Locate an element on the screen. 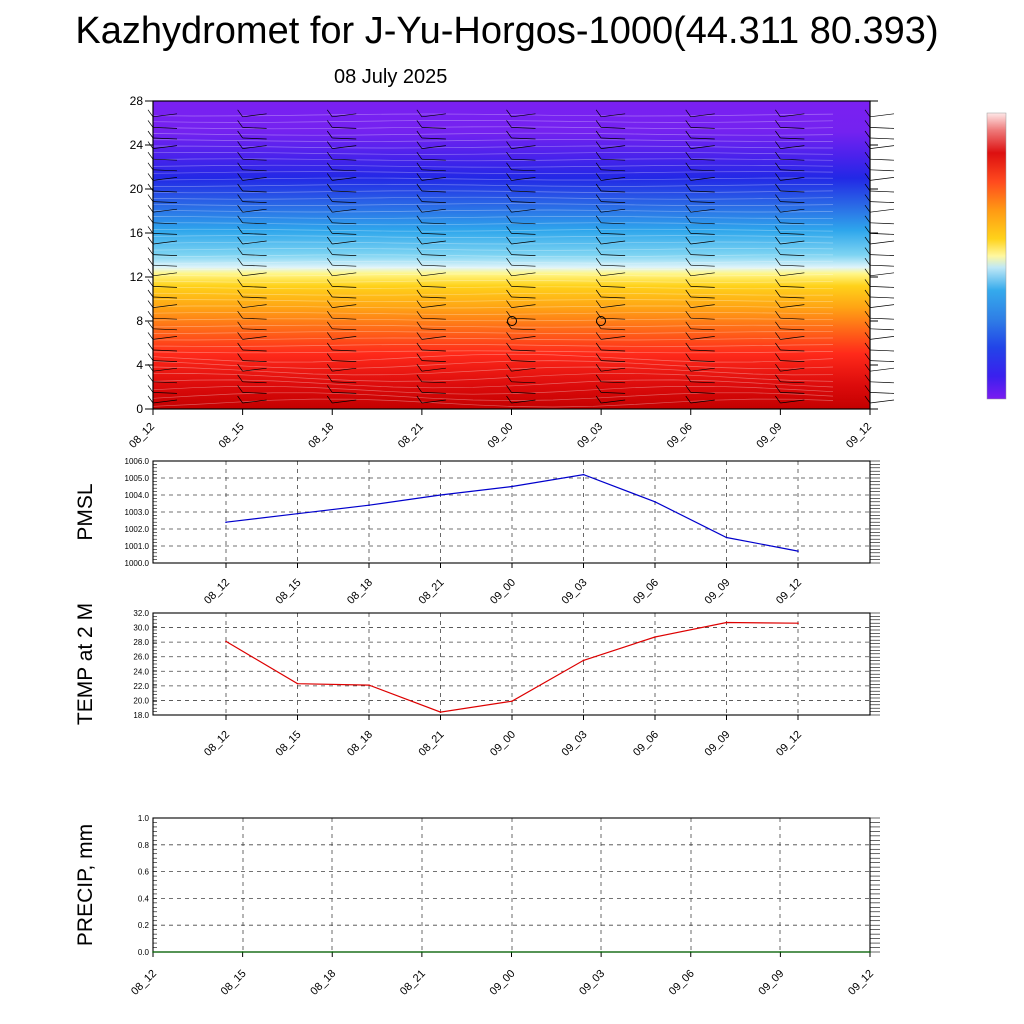 Image resolution: width=1024 pixels, height=1024 pixels. y-axis-label: PRECIP, mm is located at coordinates (85, 885).